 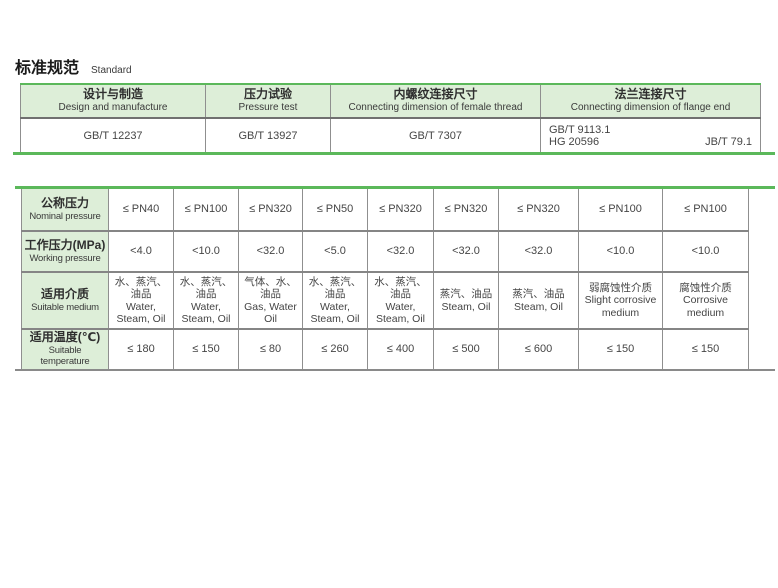 I want to click on row-header-en: Suitable temperature, so click(x=65, y=356).